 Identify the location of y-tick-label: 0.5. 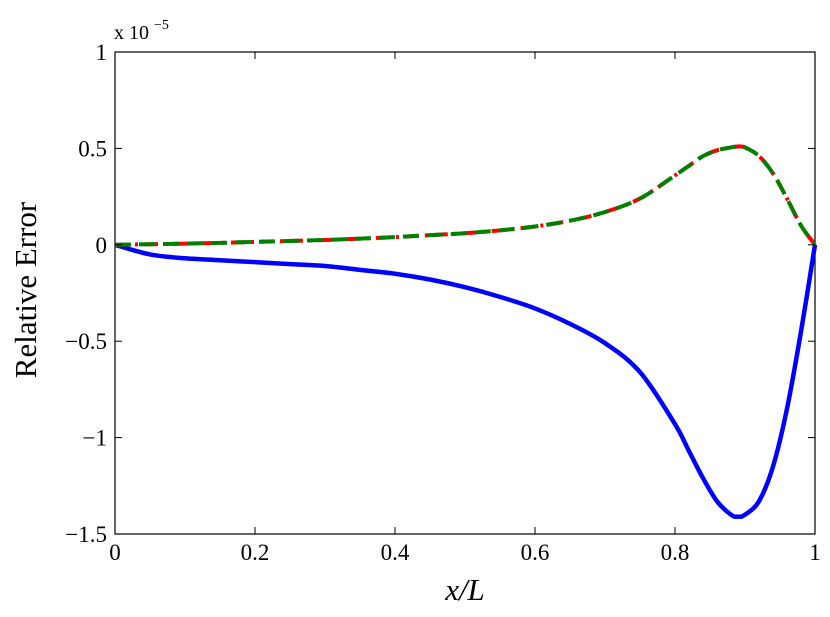
(92, 148).